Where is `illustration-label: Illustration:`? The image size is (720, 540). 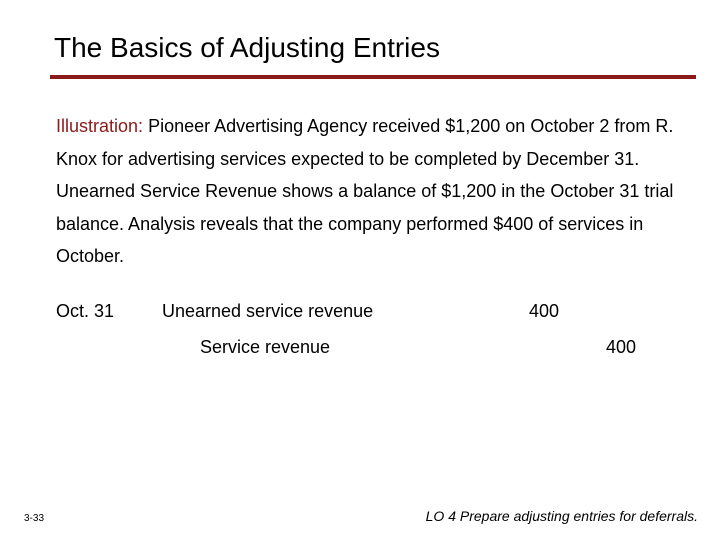
illustration-label: Illustration: is located at coordinates (100, 126).